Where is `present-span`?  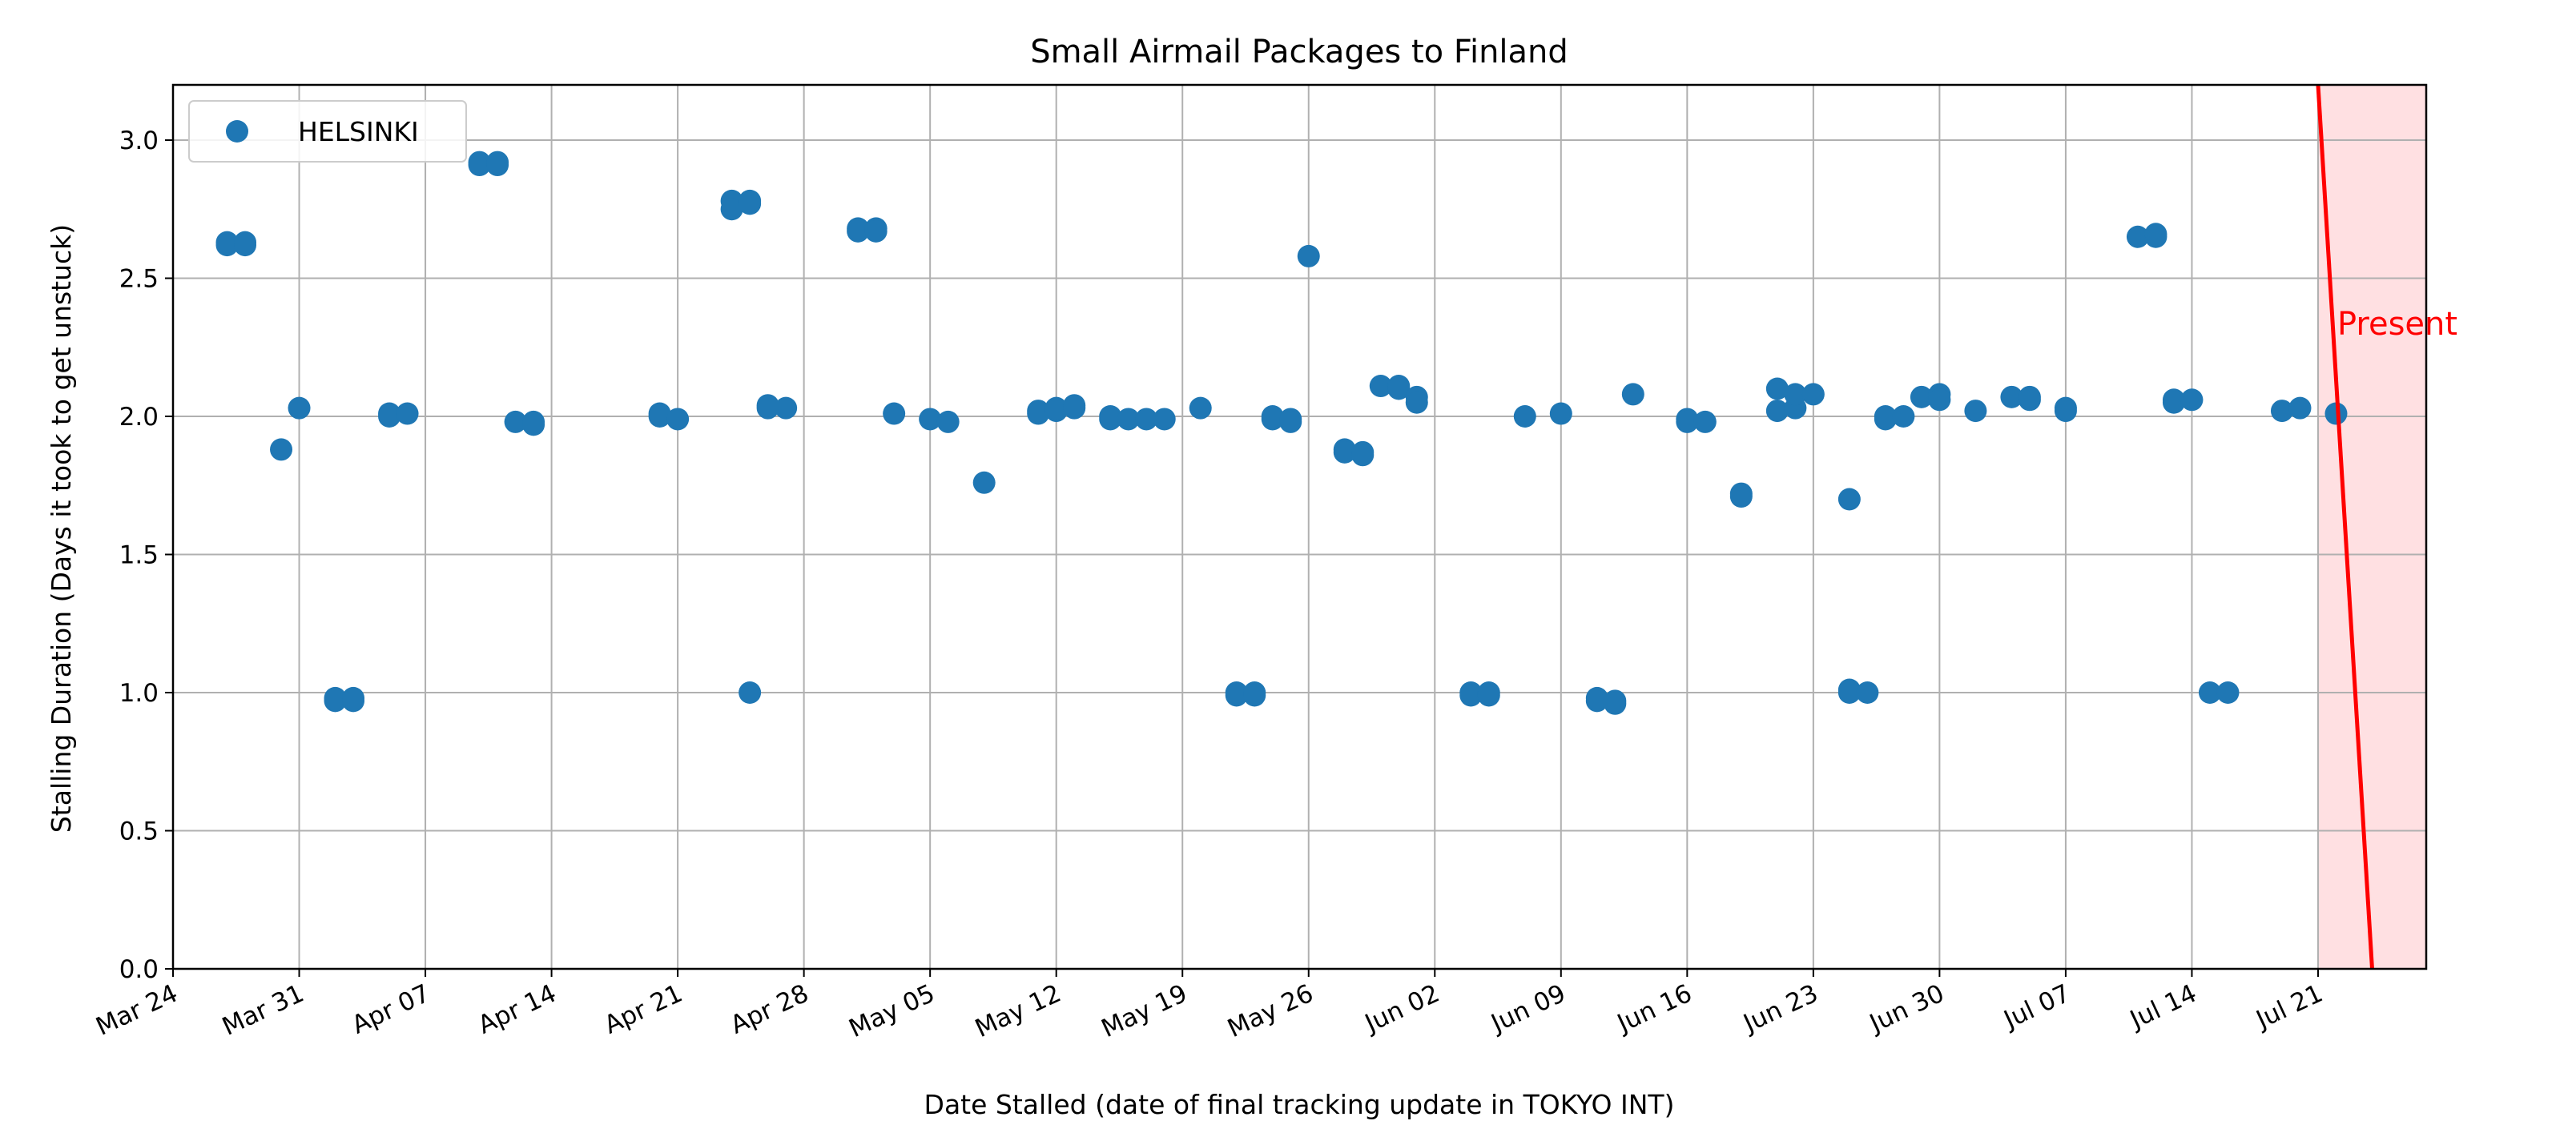
present-span is located at coordinates (2371, 527).